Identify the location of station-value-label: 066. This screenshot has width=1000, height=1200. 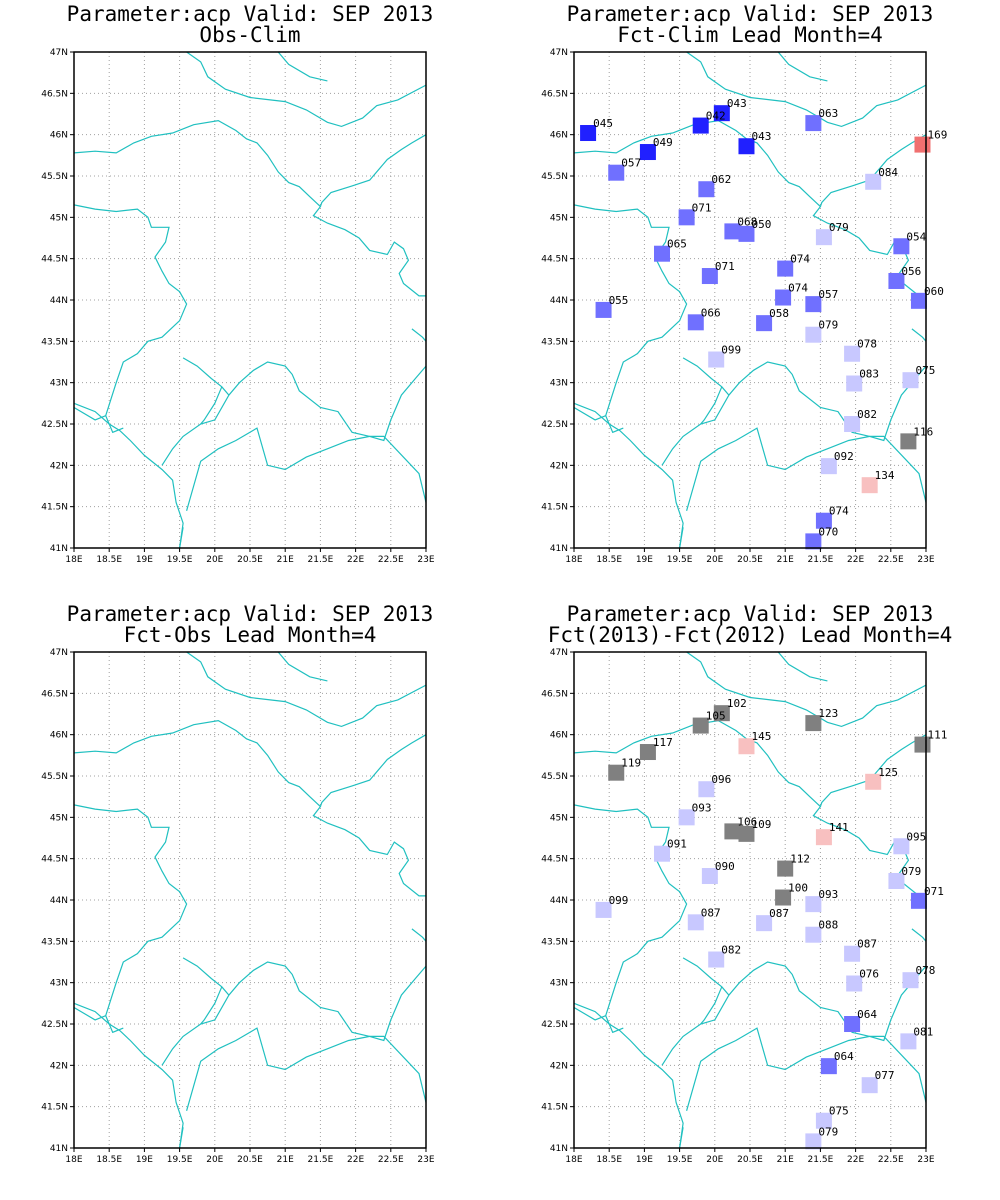
(711, 312).